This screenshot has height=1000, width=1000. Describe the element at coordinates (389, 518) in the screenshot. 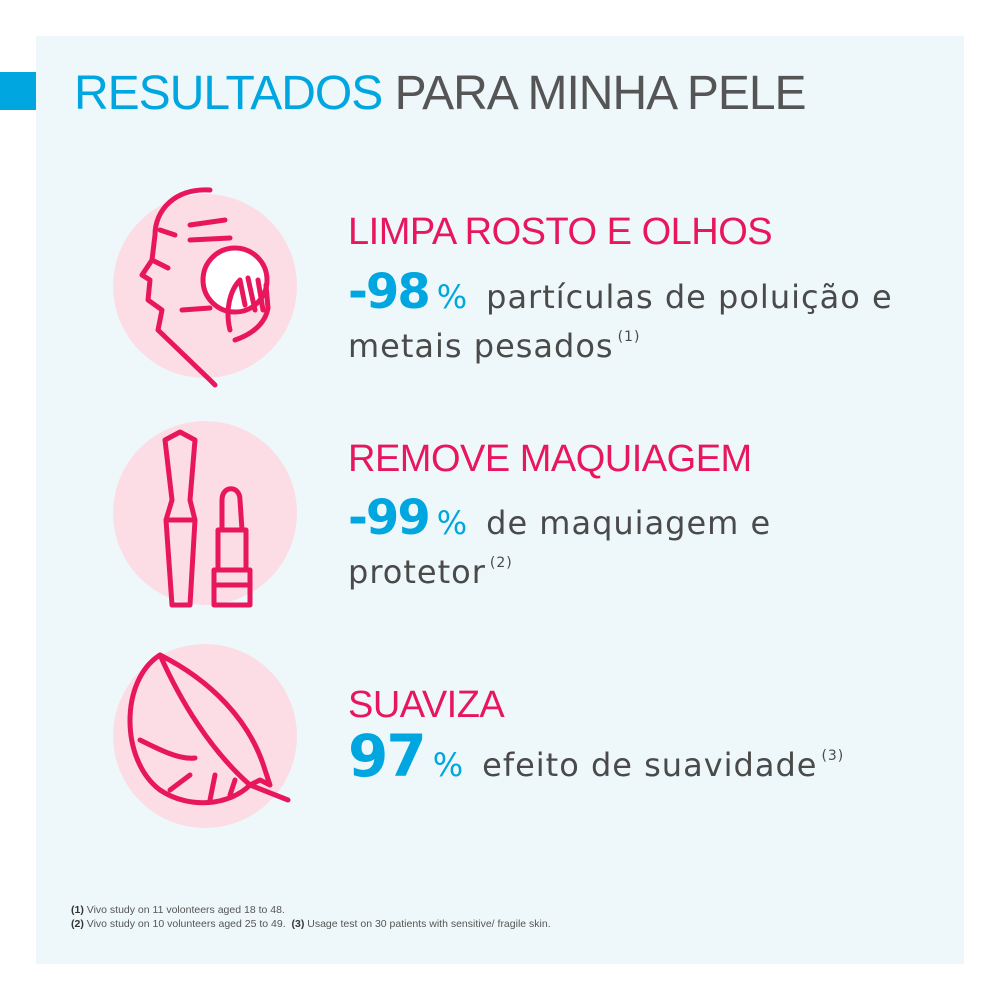

I see `stat-value: -99` at that location.